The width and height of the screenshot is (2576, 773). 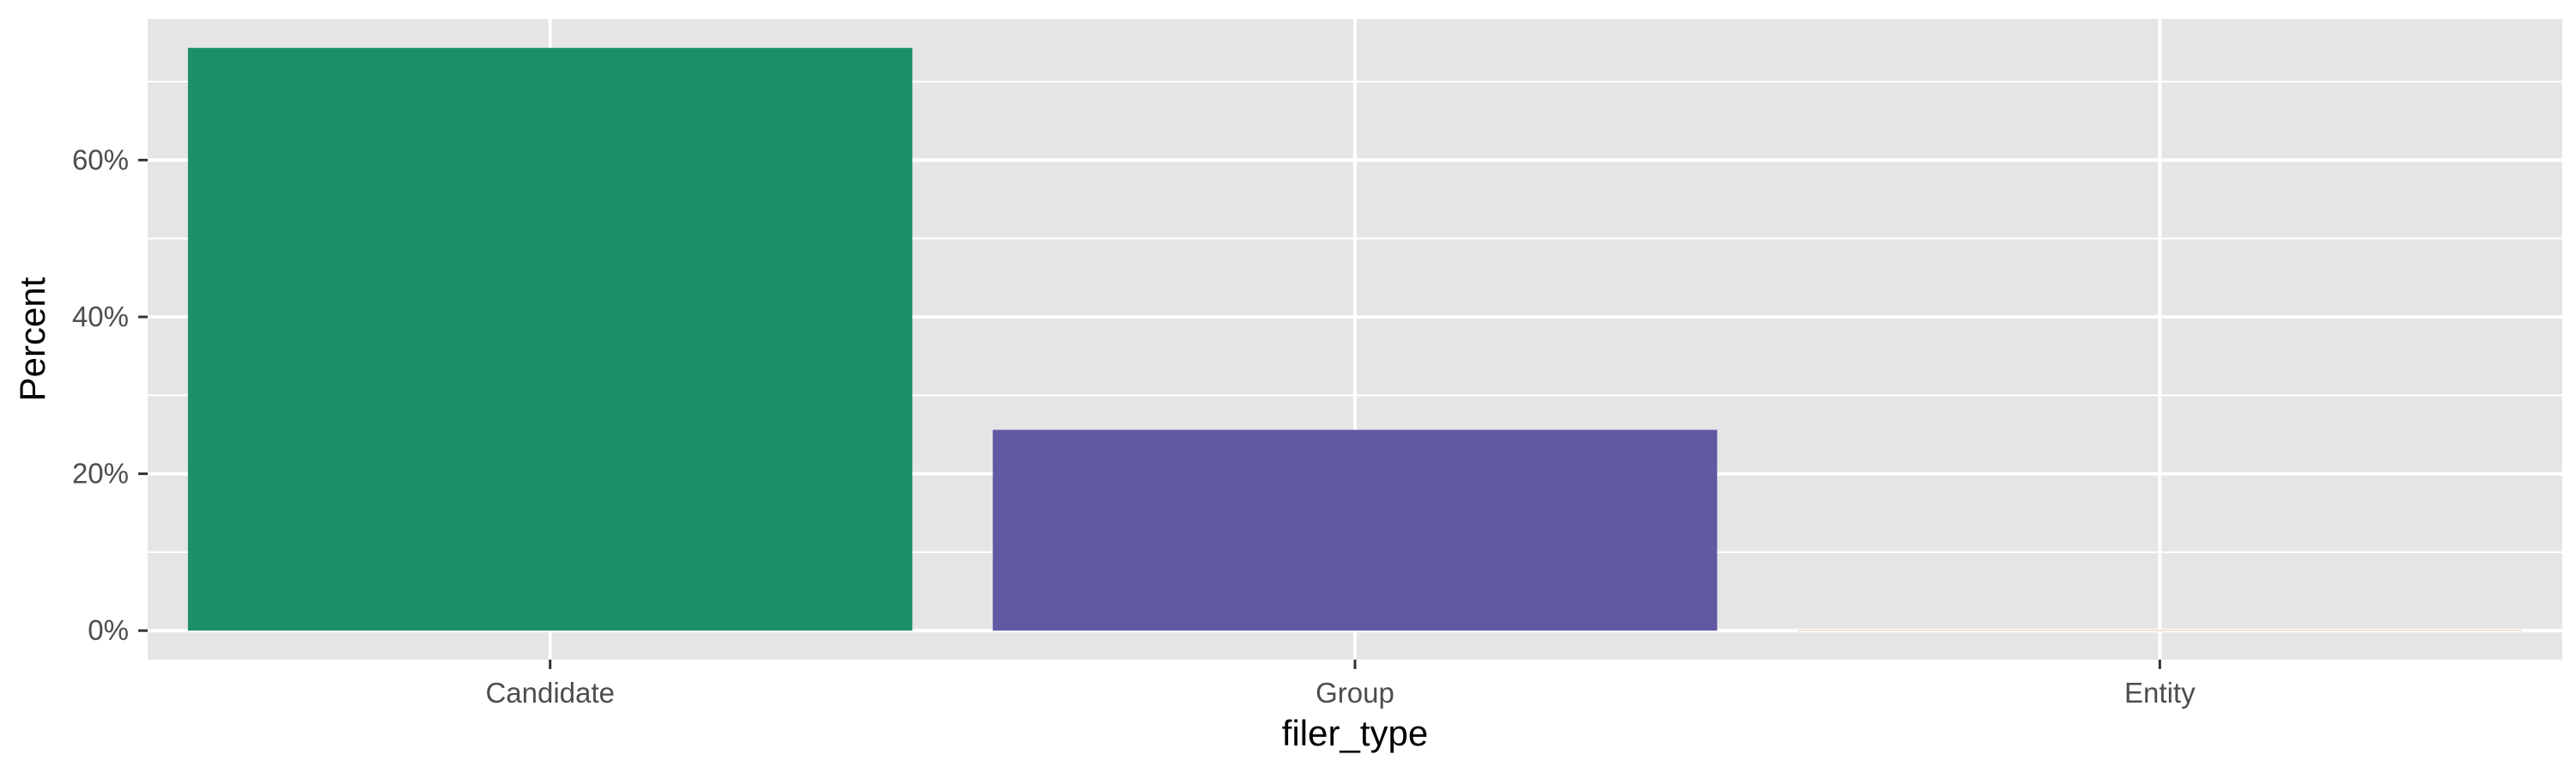 What do you see at coordinates (1355, 530) in the screenshot?
I see `bar-group` at bounding box center [1355, 530].